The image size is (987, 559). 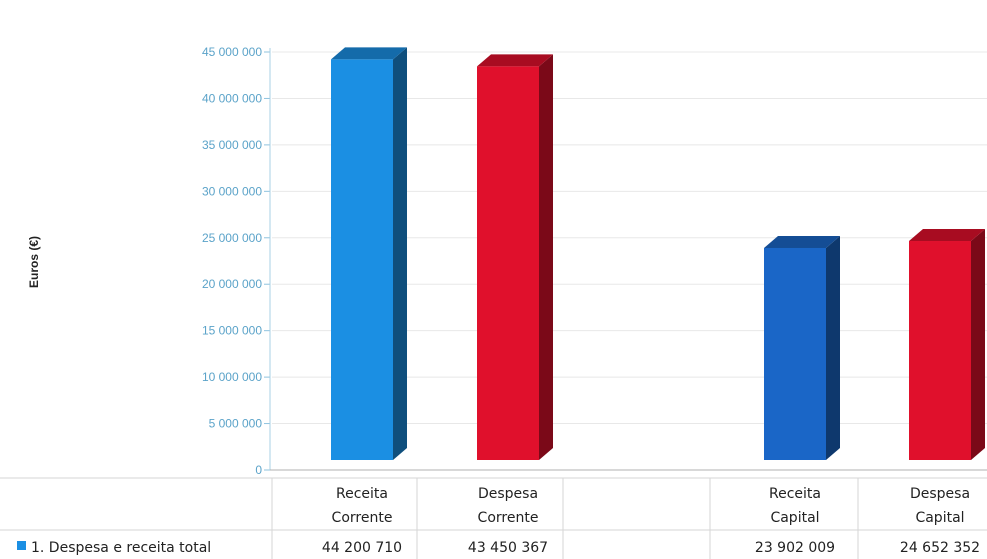 I want to click on y-axis-label: Euros (€), so click(x=34, y=262).